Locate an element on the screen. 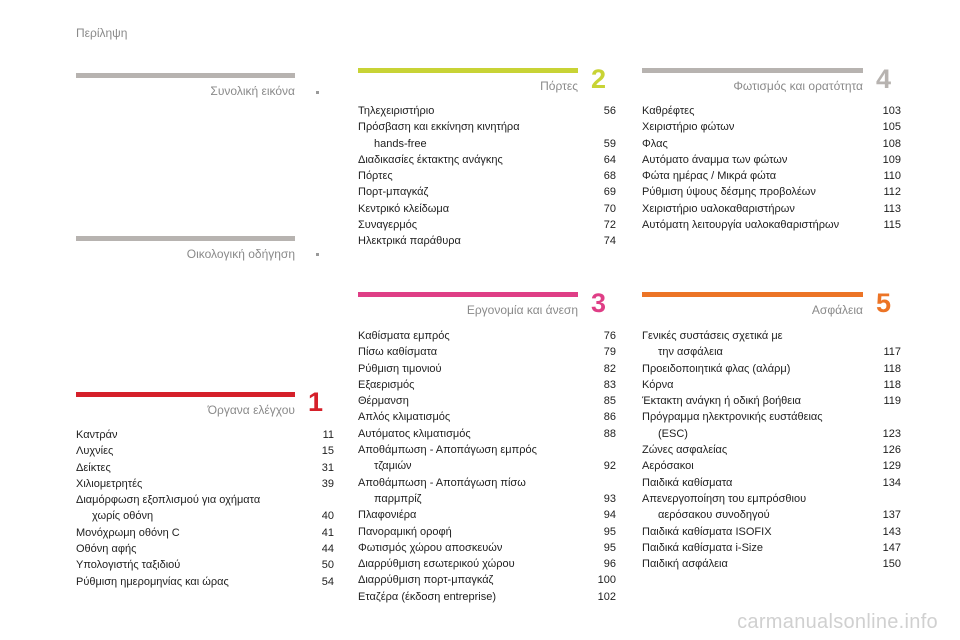  lighting-title: Φωτισμός και ορατότητα is located at coordinates (798, 86).